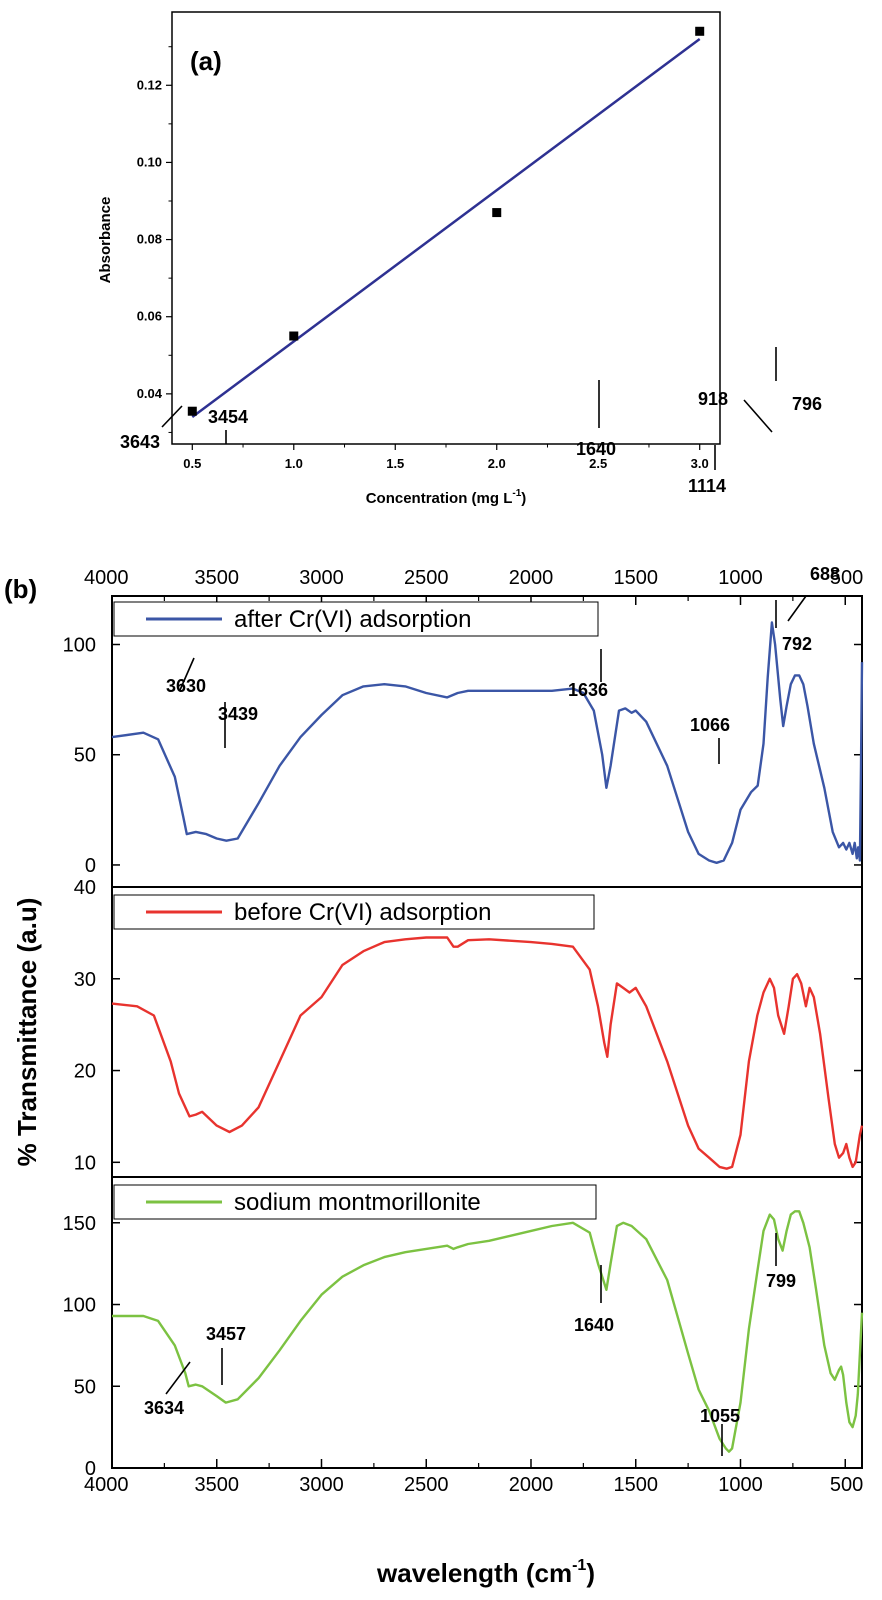  What do you see at coordinates (149, 161) in the screenshot?
I see `y-tick-label-a: 0.10` at bounding box center [149, 161].